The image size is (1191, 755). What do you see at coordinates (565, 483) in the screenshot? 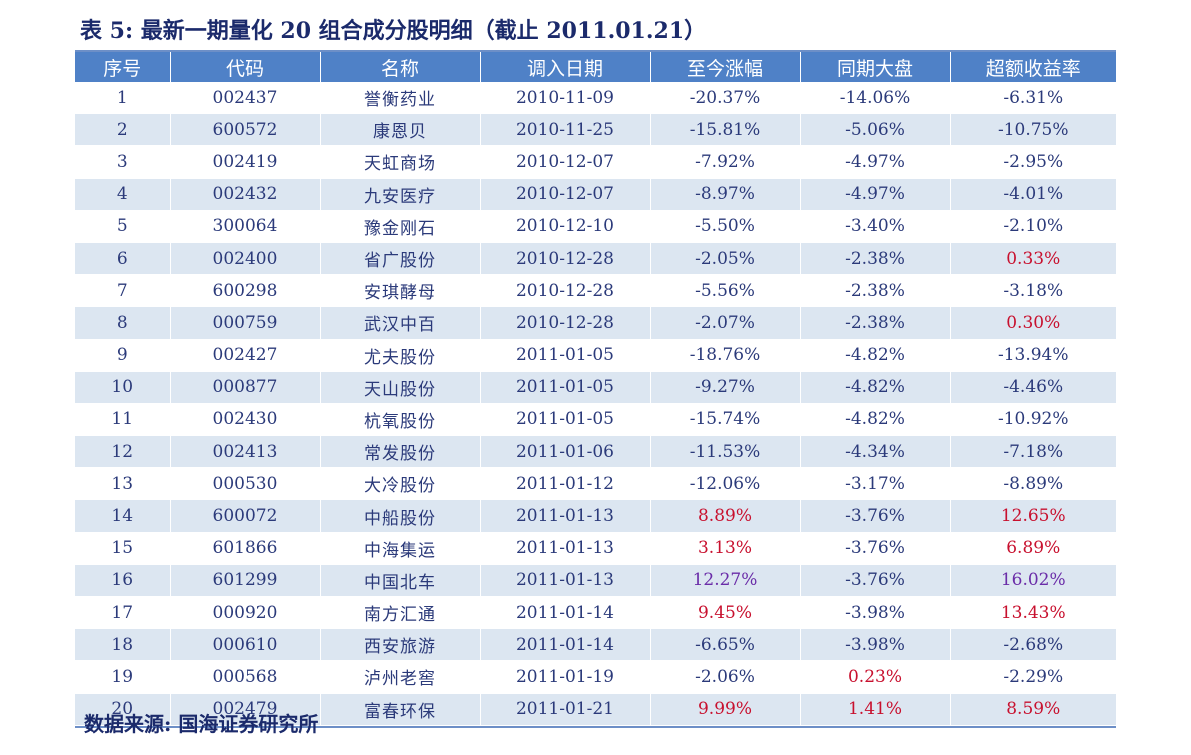
I see `cell-date: 2011-01-12` at bounding box center [565, 483].